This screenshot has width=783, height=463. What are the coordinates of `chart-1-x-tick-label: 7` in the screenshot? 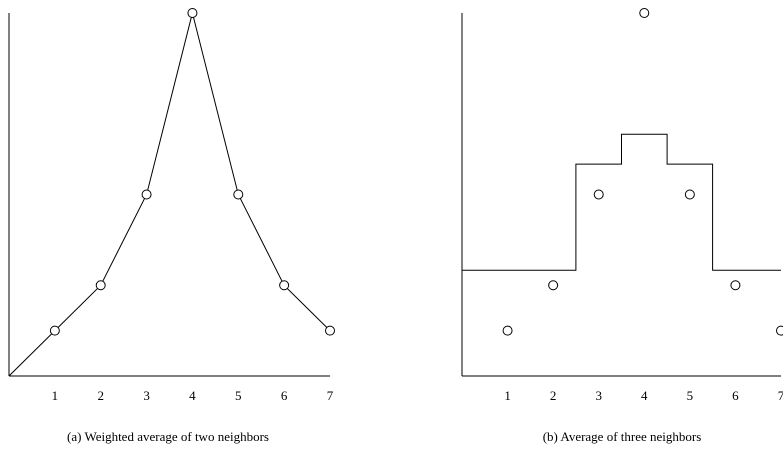 It's located at (780, 395).